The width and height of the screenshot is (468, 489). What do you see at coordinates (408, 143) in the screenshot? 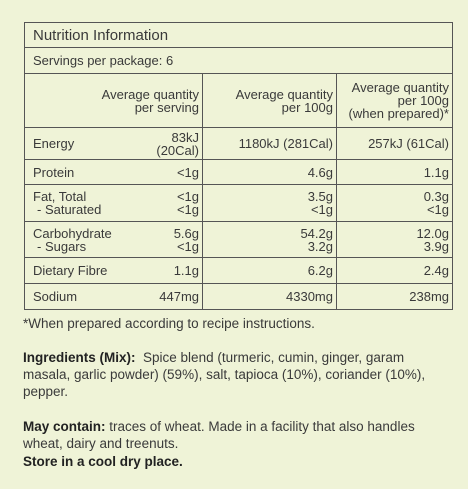
I see `value-line: 257kJ (61Cal)` at bounding box center [408, 143].